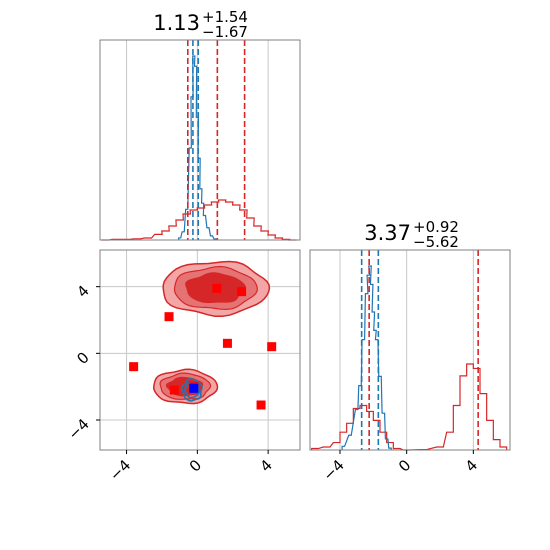 This screenshot has width=550, height=550. Describe the element at coordinates (265, 465) in the screenshot. I see `x-tick-label-param1-2: 4` at that location.